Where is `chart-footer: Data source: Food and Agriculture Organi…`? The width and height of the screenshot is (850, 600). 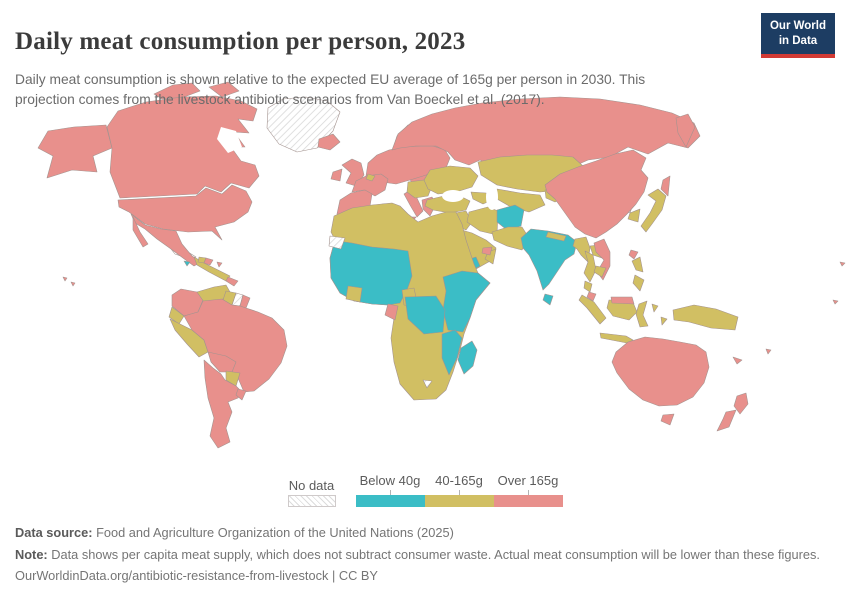
chart-footer: Data source: Food and Agriculture Organi… is located at coordinates (425, 554).